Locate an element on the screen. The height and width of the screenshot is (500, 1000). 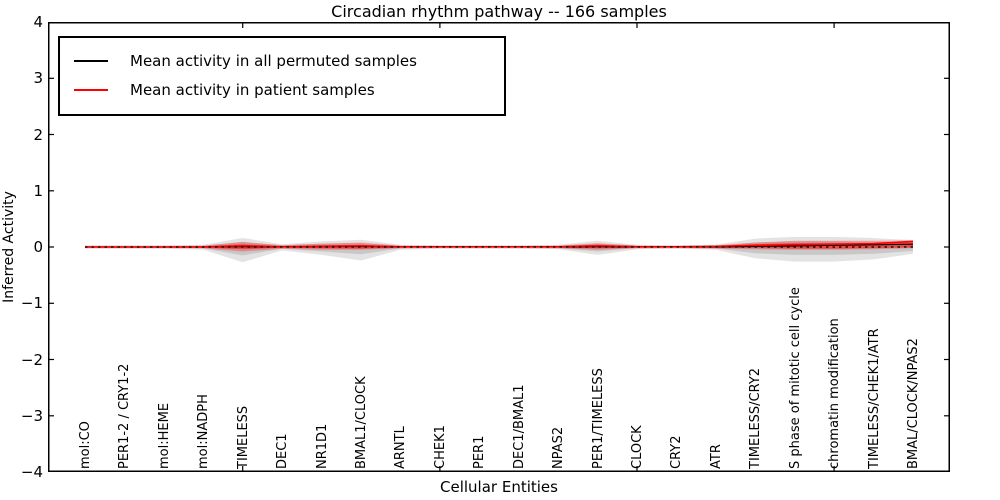
x-category-label: mol:HEME is located at coordinates (164, 435).